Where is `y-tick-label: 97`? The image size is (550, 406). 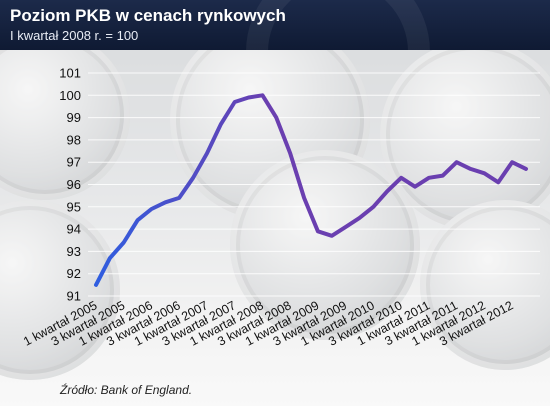 y-tick-label: 97 is located at coordinates (74, 162).